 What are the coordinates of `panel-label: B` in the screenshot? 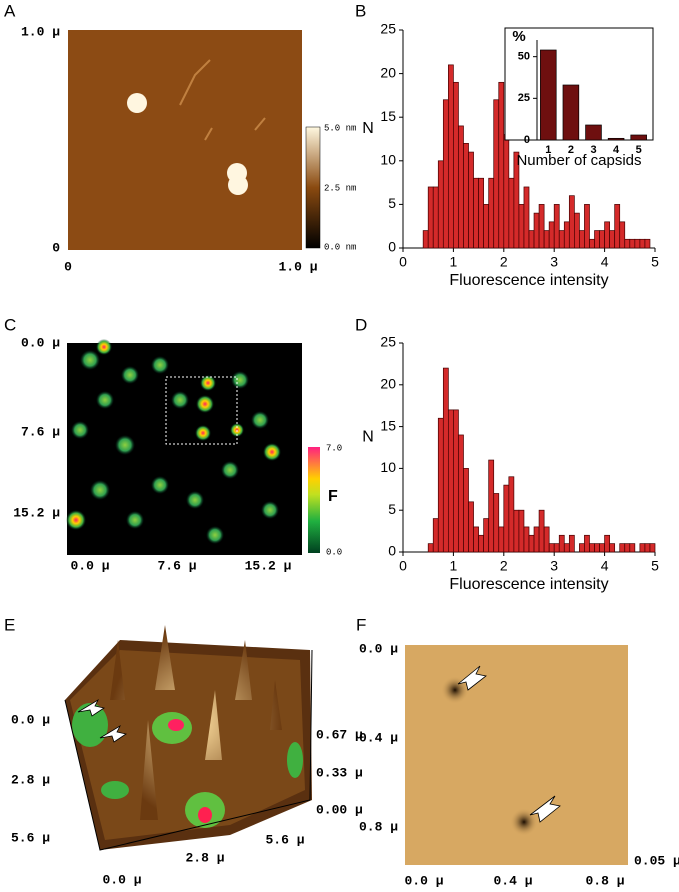 It's located at (360, 10).